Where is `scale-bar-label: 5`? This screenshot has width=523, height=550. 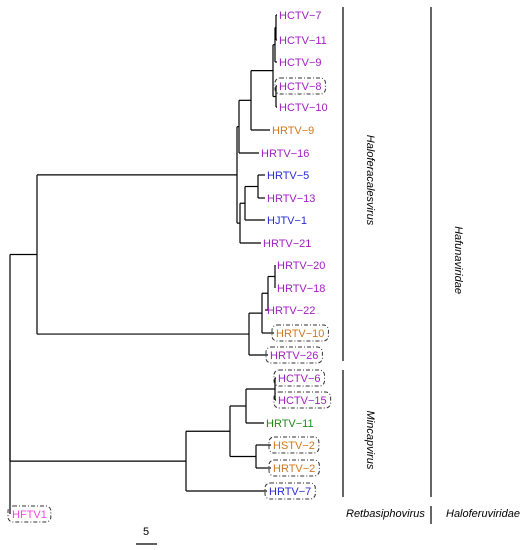
scale-bar-label: 5 is located at coordinates (146, 532).